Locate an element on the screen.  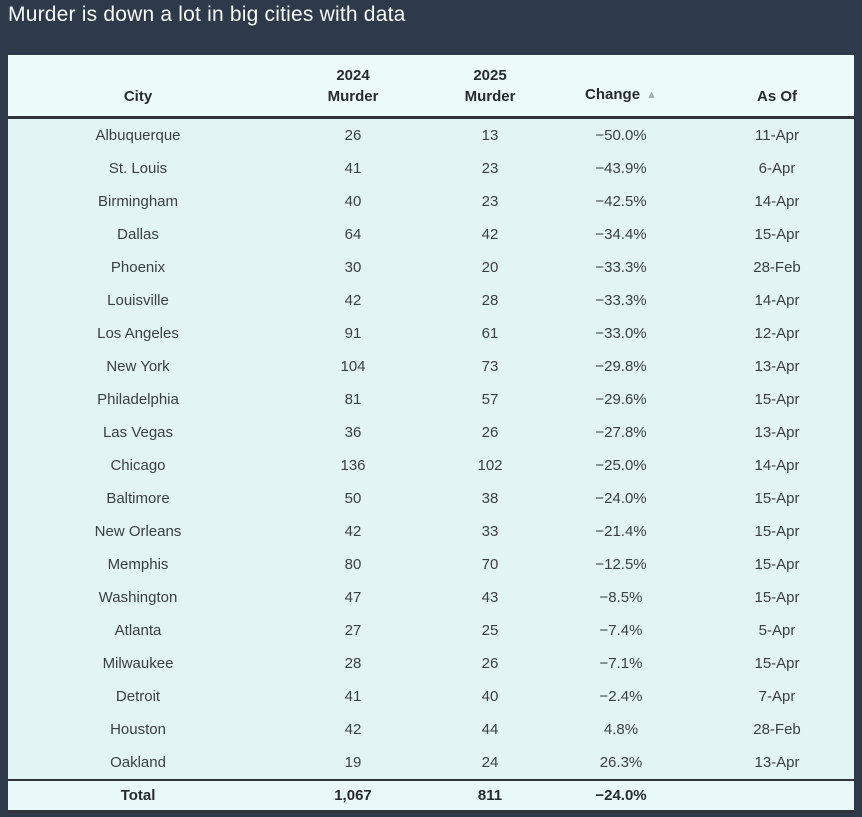
table-footer: Total 1,067 811 −24.0% is located at coordinates (431, 795).